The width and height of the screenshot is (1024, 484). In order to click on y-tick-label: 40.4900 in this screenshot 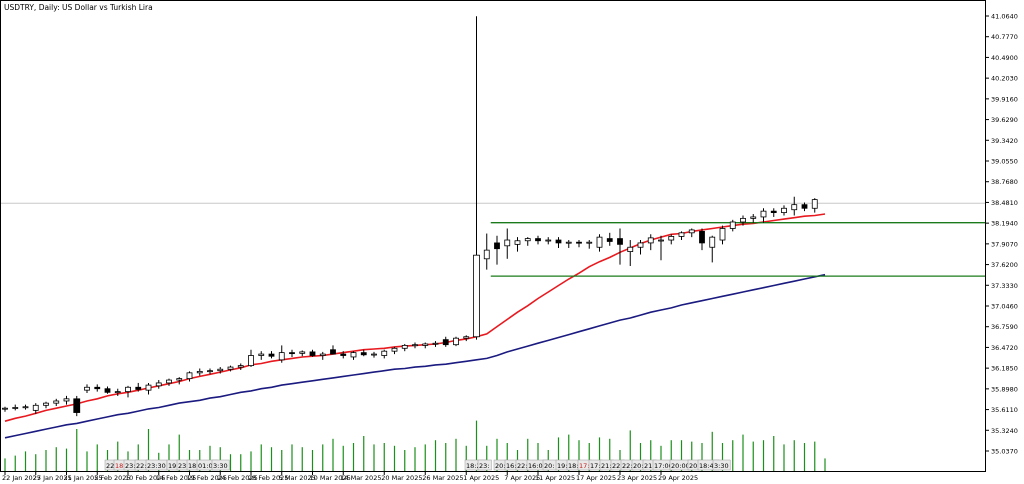, I will do `click(1004, 58)`.